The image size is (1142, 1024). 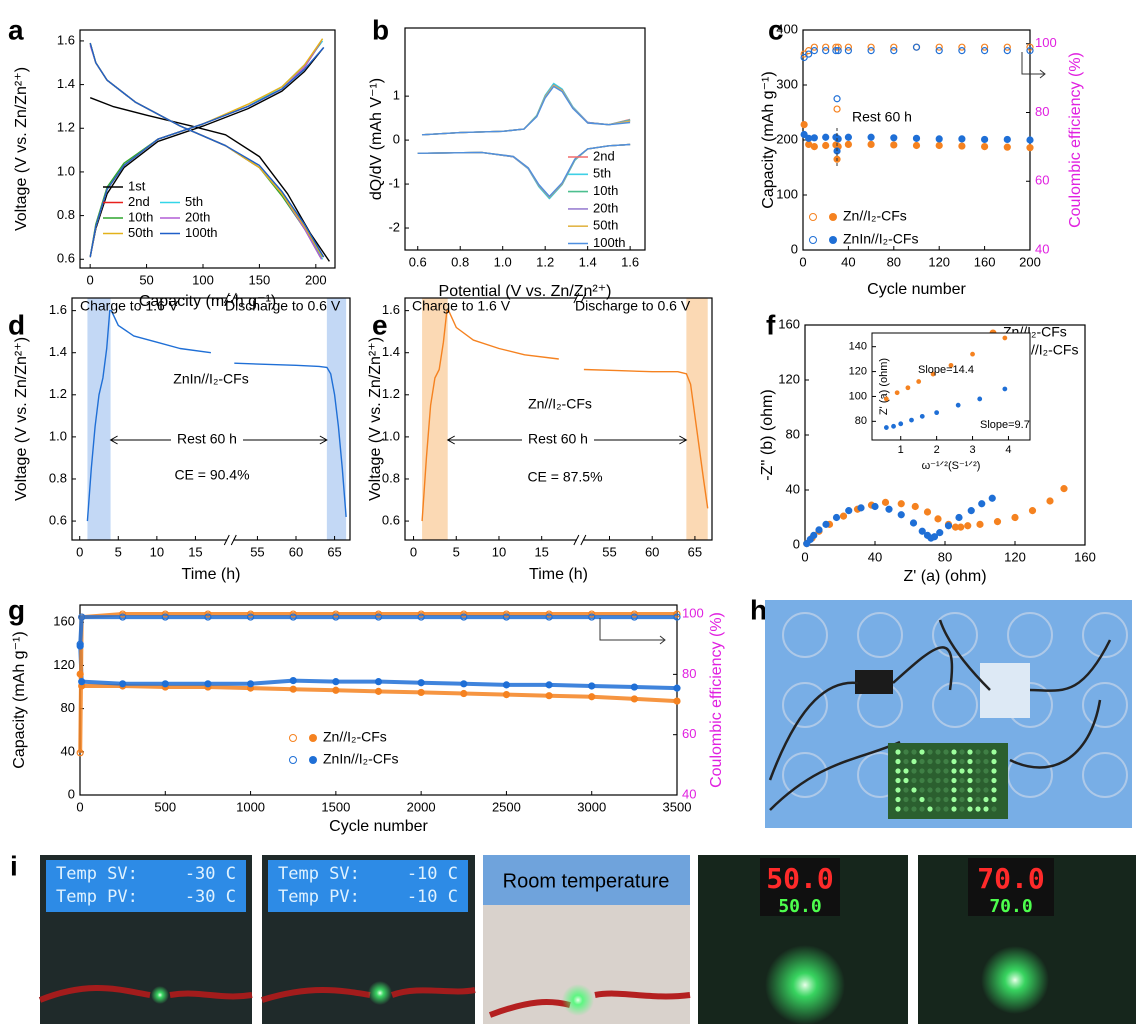 I want to click on x-tick-label: 1.0, so click(x=503, y=261).